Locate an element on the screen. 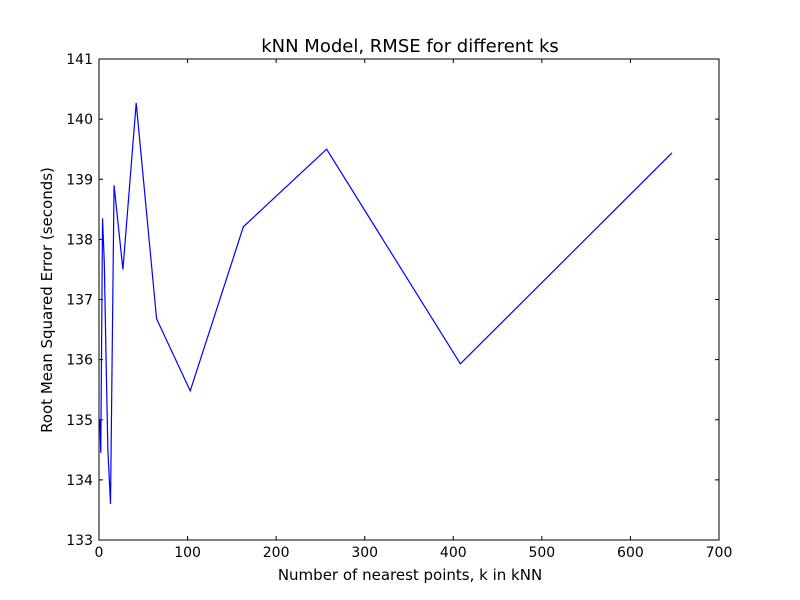  y-tick-label: 133 is located at coordinates (79, 541).